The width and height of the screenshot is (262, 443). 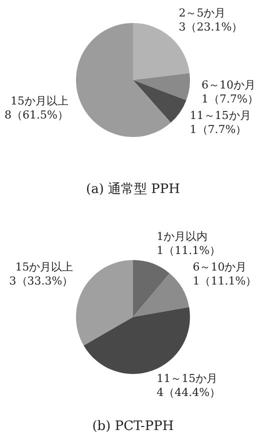 What do you see at coordinates (188, 392) in the screenshot?
I see `data-label: 4（44.4%）` at bounding box center [188, 392].